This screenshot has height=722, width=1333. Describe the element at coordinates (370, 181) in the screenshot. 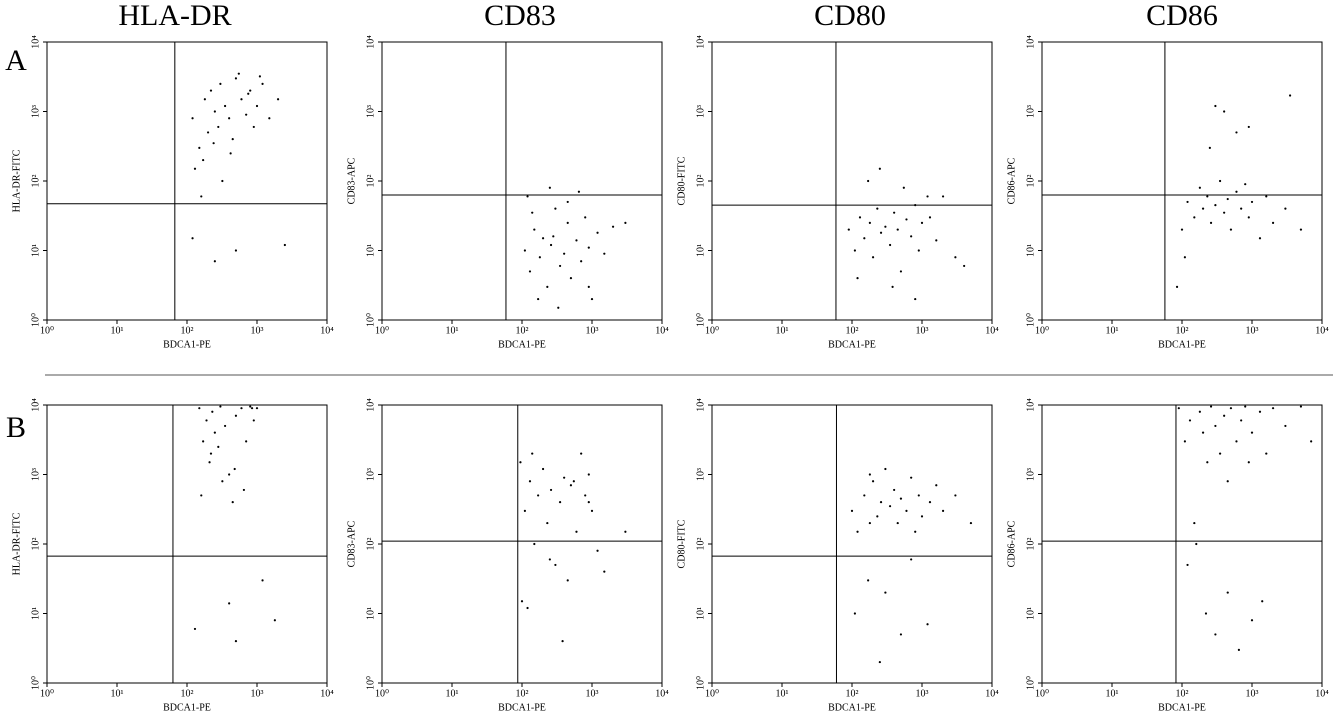

I see `y-tick-label: 10²` at that location.